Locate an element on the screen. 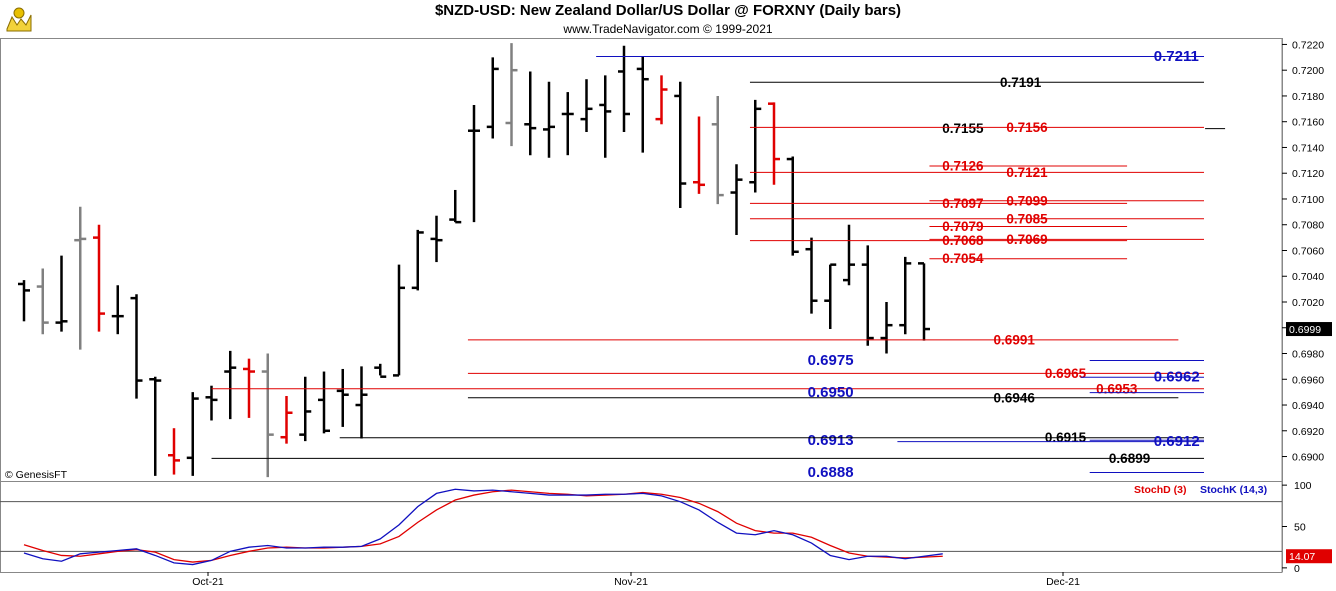  price-y-tick-label: 0.6960 is located at coordinates (1308, 380).